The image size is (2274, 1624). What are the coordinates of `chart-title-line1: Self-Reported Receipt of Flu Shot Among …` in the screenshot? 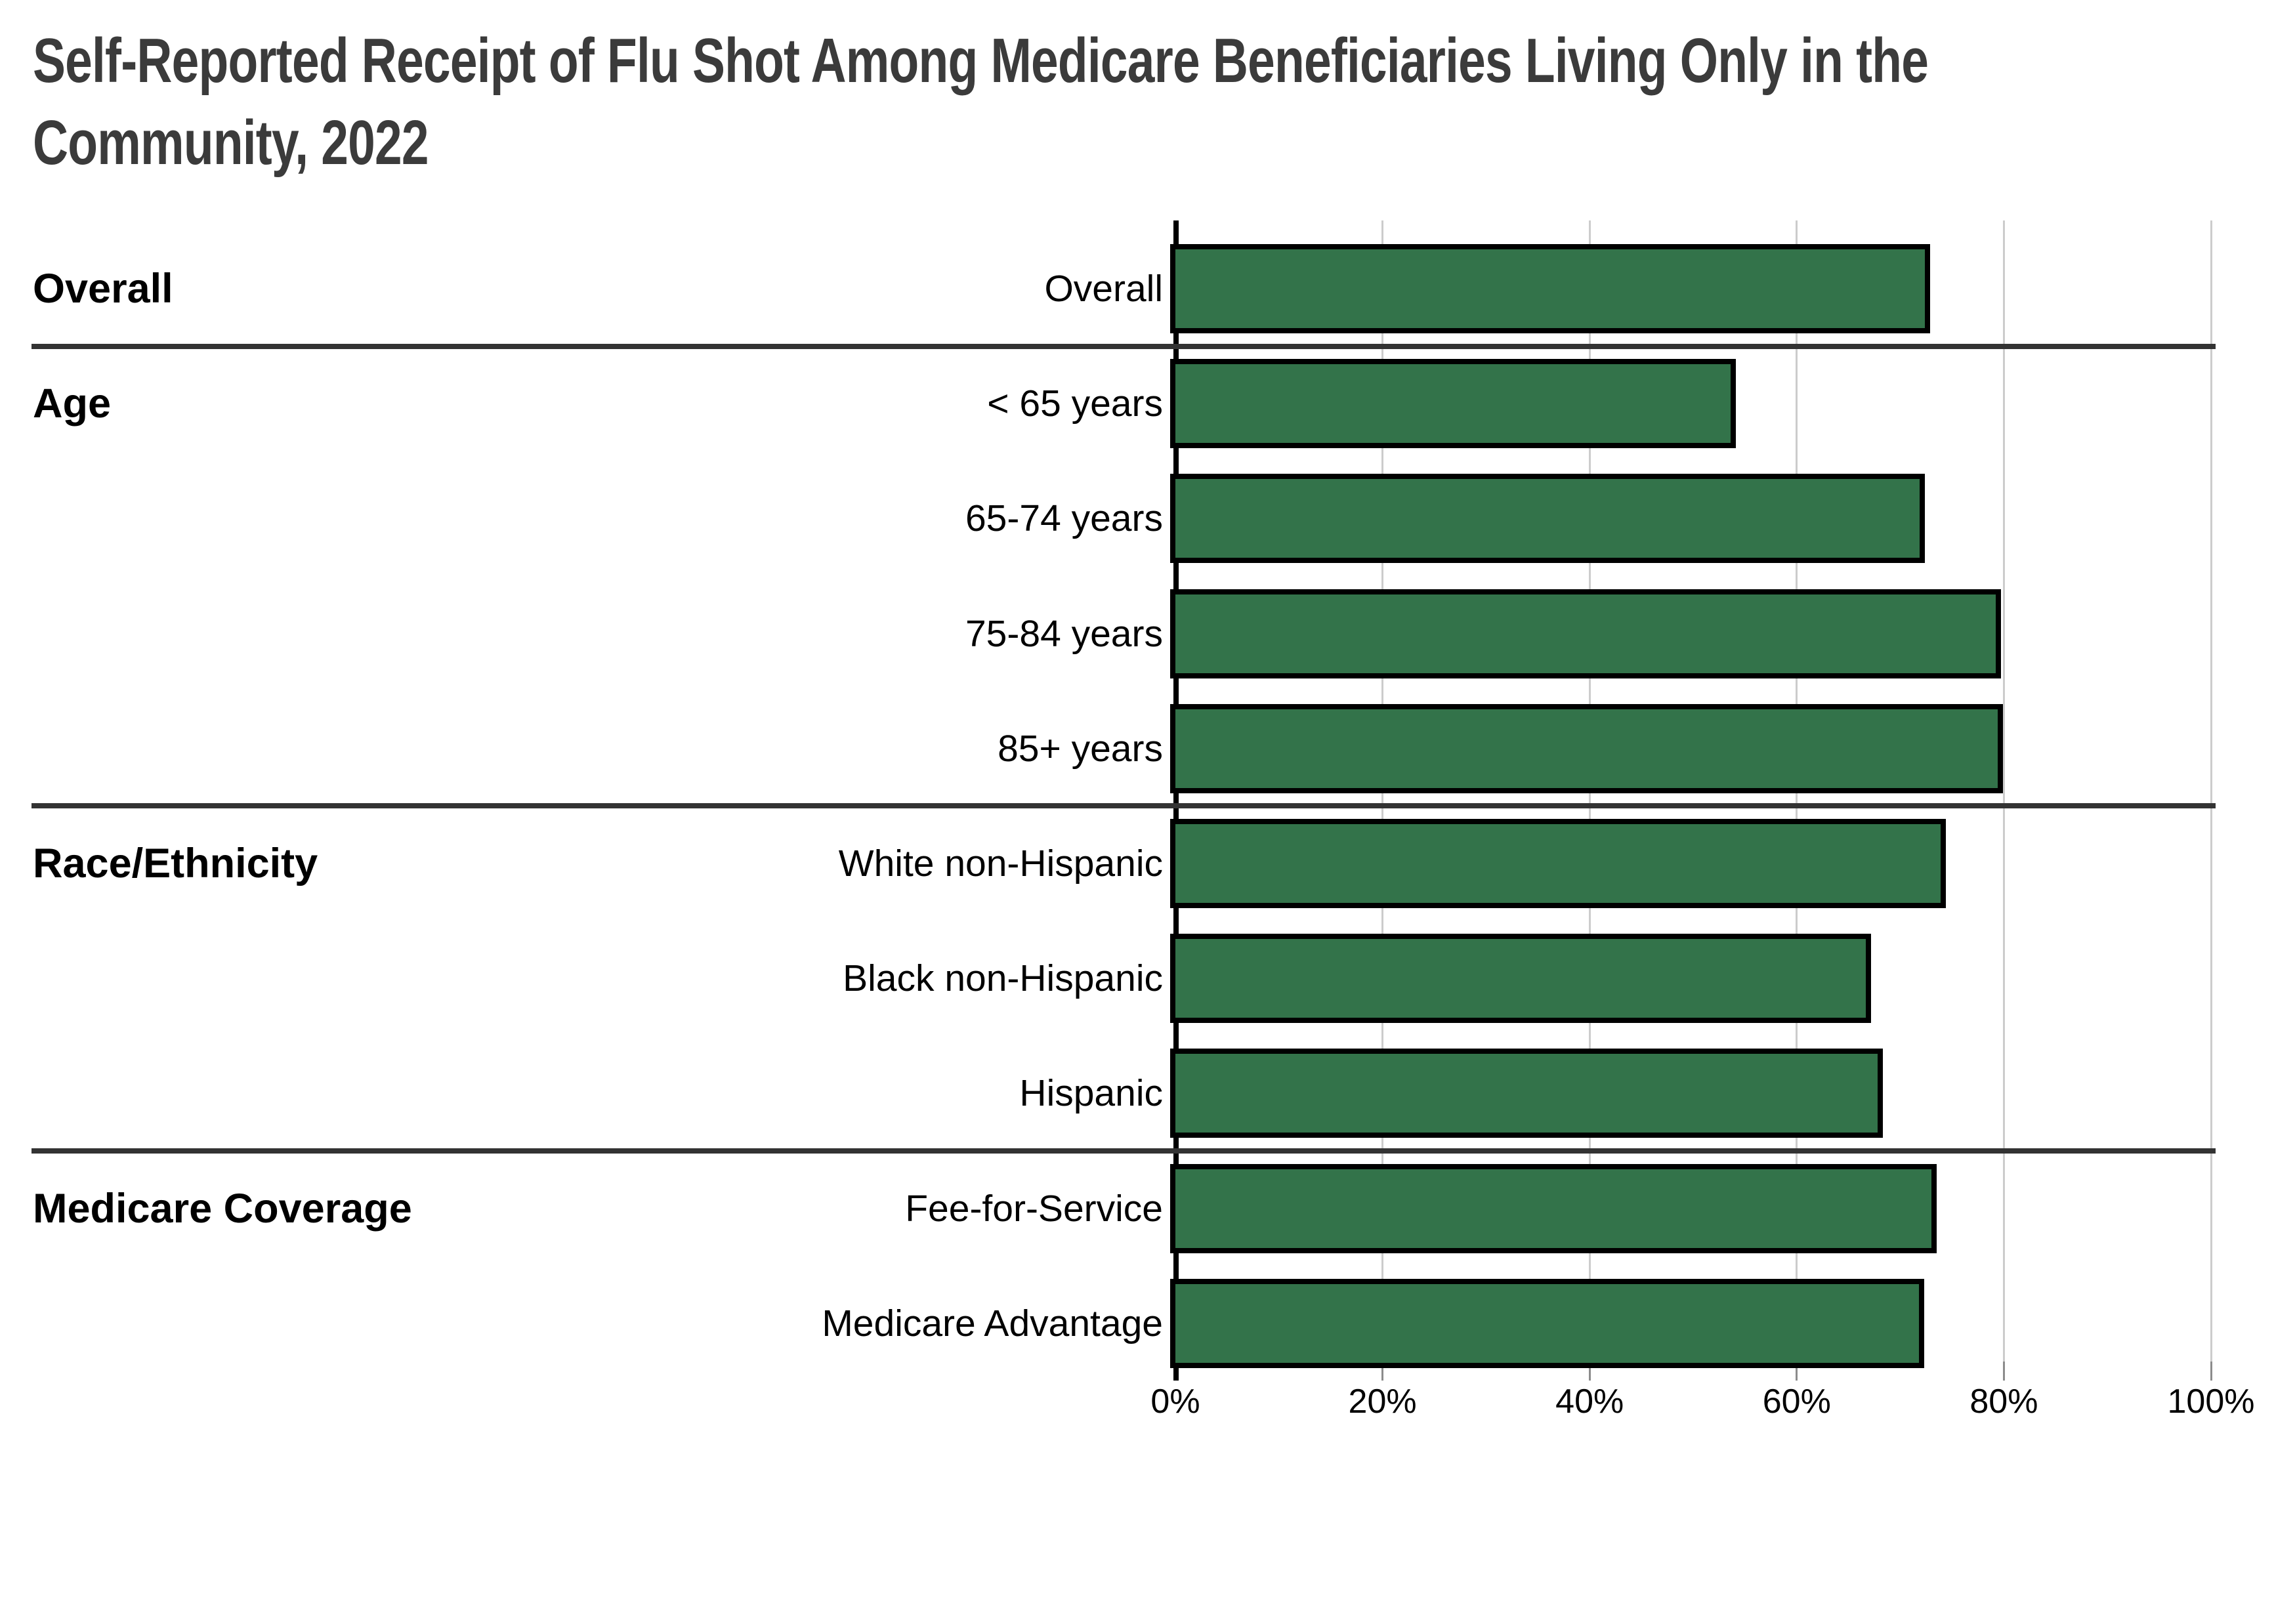 It's located at (981, 61).